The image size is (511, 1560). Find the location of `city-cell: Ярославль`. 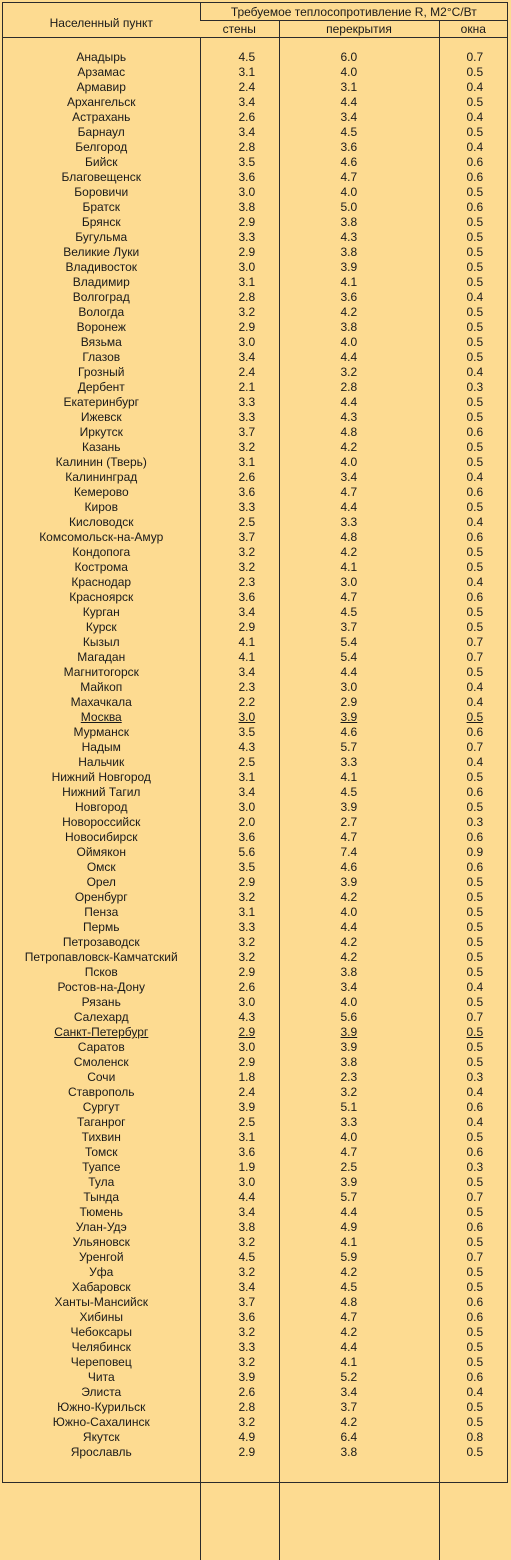

city-cell: Ярославль is located at coordinates (101, 1452).